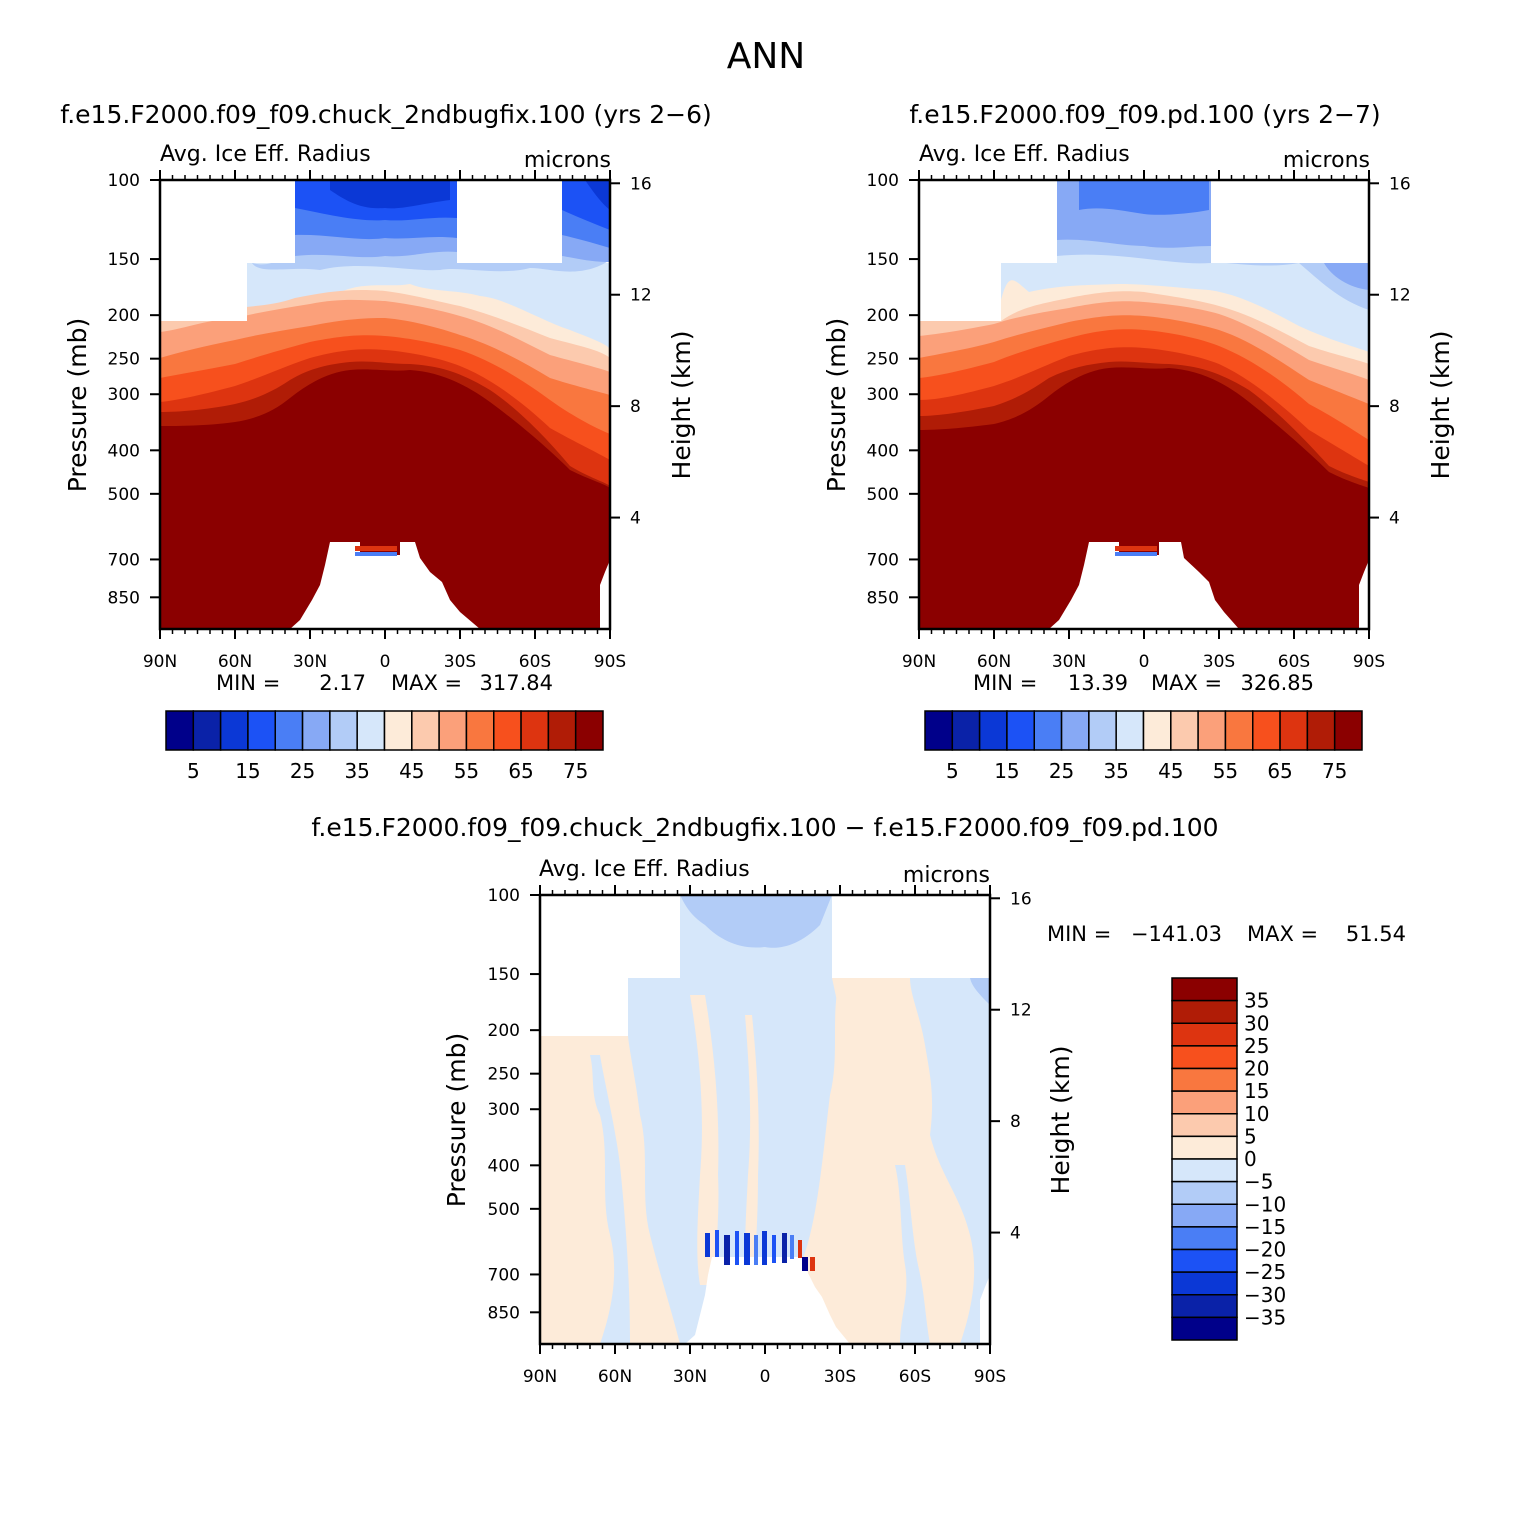 This screenshot has height=1527, width=1530. I want to click on colorbar-label: −35, so click(1265, 1317).